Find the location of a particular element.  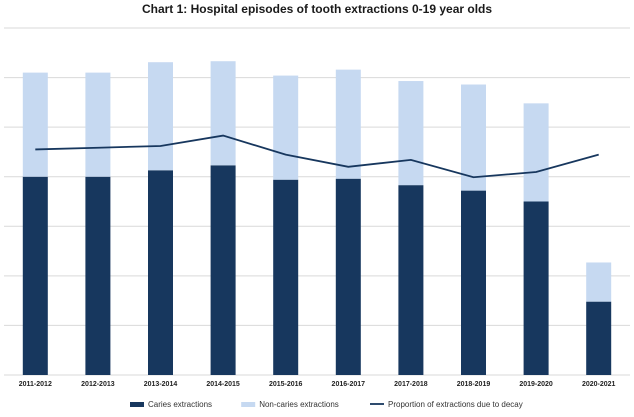

x-tick-label: 2016-2017 is located at coordinates (349, 384).